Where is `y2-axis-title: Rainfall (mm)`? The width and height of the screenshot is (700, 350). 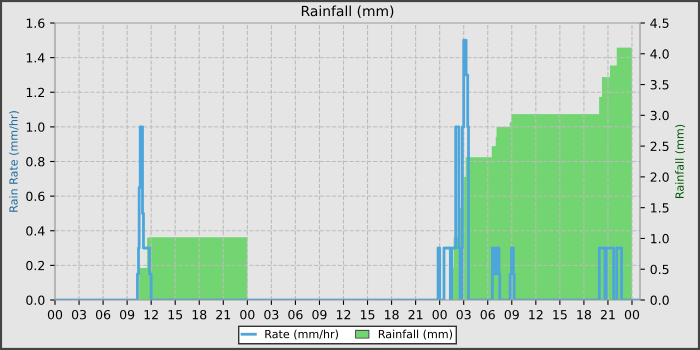
y2-axis-title: Rainfall (mm) is located at coordinates (680, 161).